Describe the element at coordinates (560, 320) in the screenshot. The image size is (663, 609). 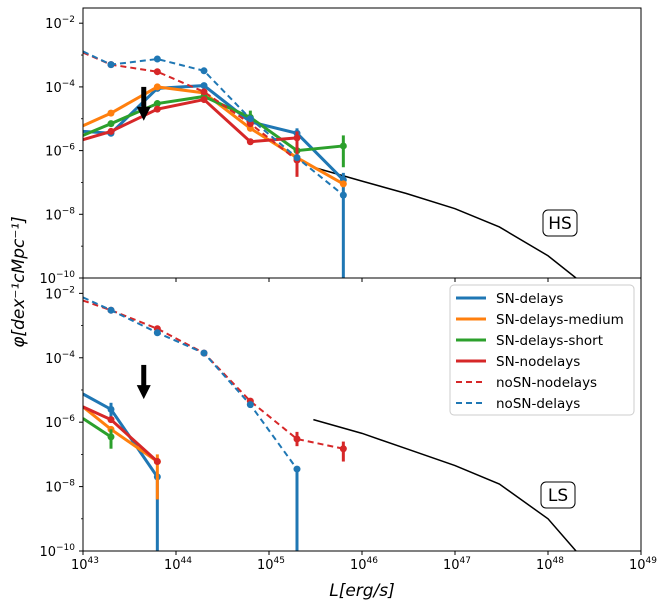
I see `legend-label: SN-delays-medium` at that location.